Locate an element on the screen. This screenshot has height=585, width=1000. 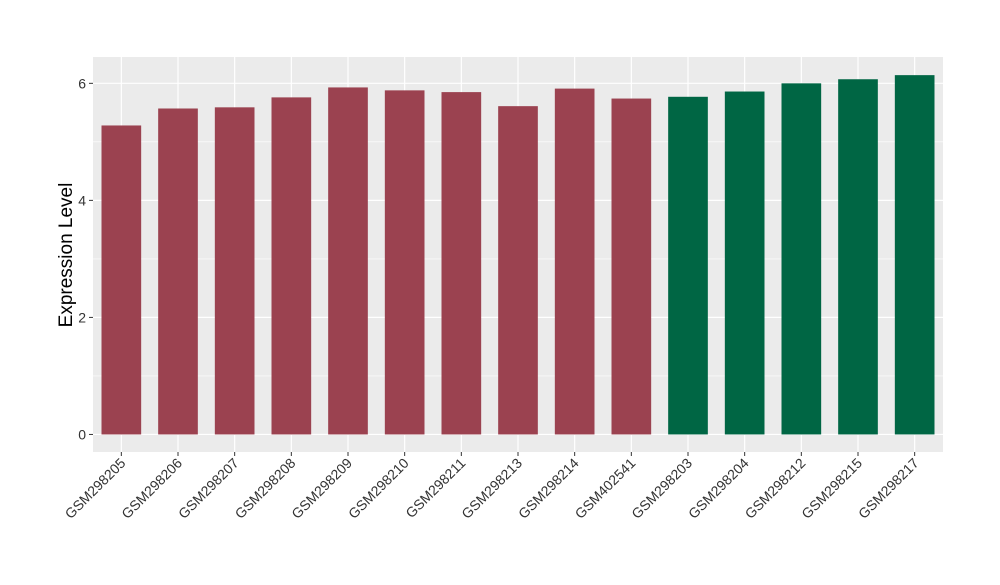
bar-GSM298209 is located at coordinates (348, 261).